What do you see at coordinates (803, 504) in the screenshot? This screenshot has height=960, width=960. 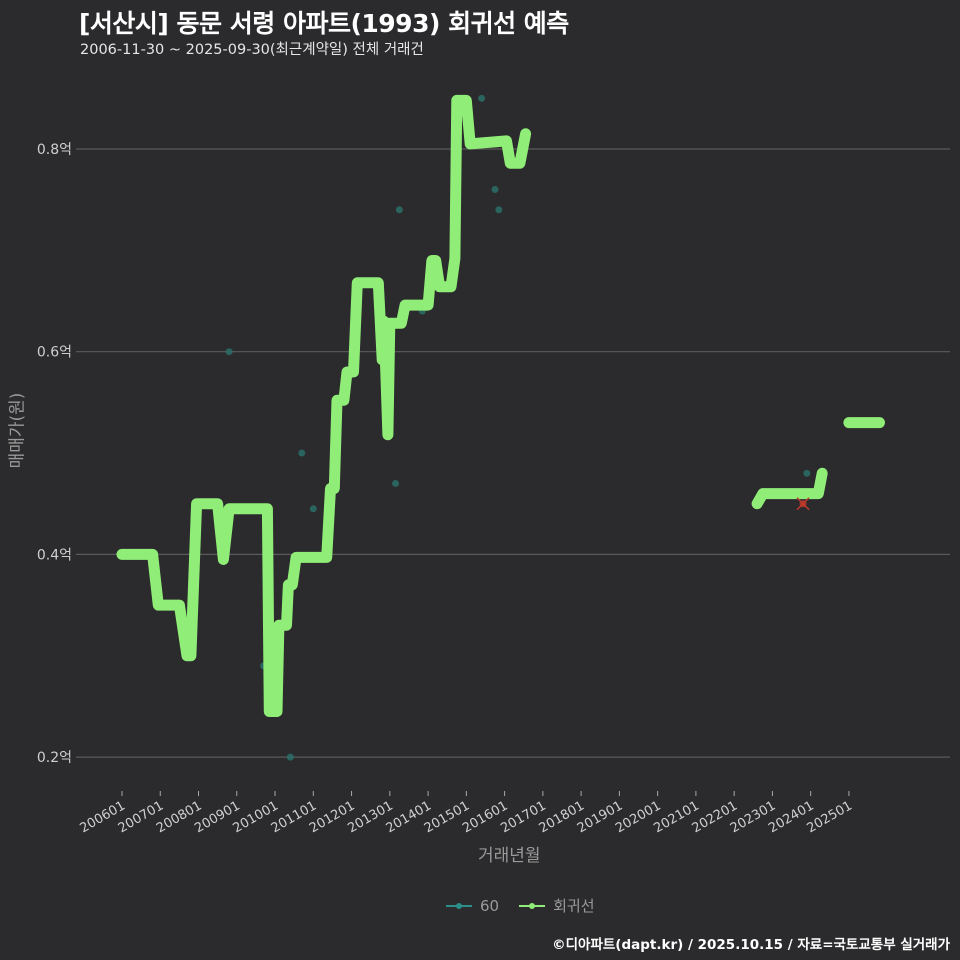 I see `latest-trade-marker-icon` at bounding box center [803, 504].